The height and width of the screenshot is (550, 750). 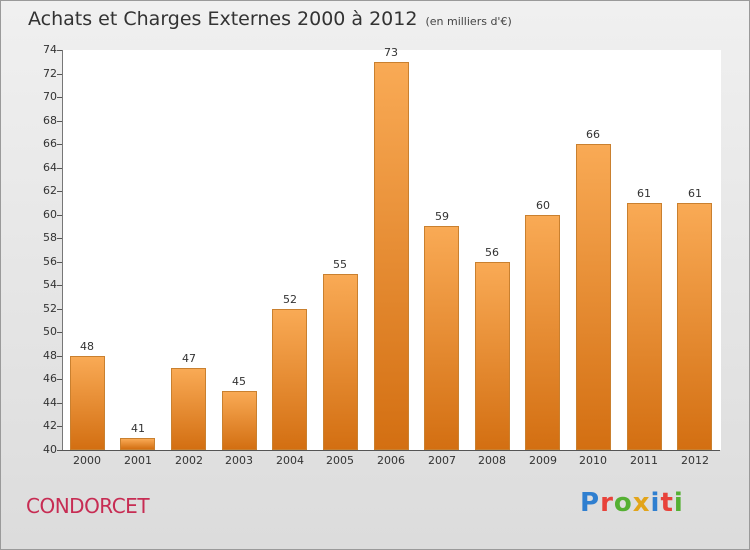 What do you see at coordinates (593, 297) in the screenshot?
I see `bar-2010` at bounding box center [593, 297].